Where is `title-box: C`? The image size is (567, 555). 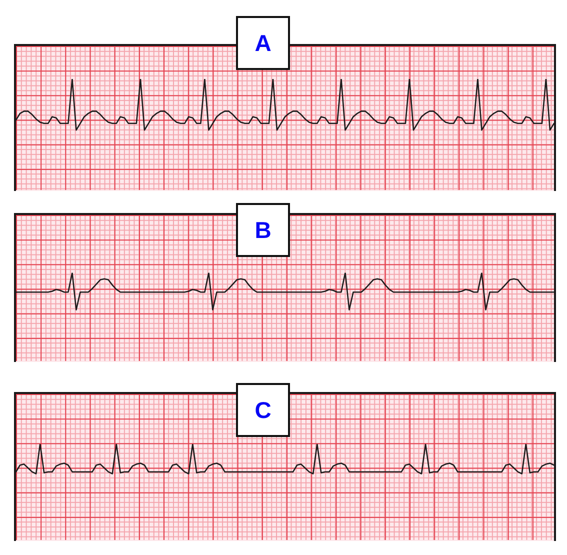 title-box: C is located at coordinates (263, 410).